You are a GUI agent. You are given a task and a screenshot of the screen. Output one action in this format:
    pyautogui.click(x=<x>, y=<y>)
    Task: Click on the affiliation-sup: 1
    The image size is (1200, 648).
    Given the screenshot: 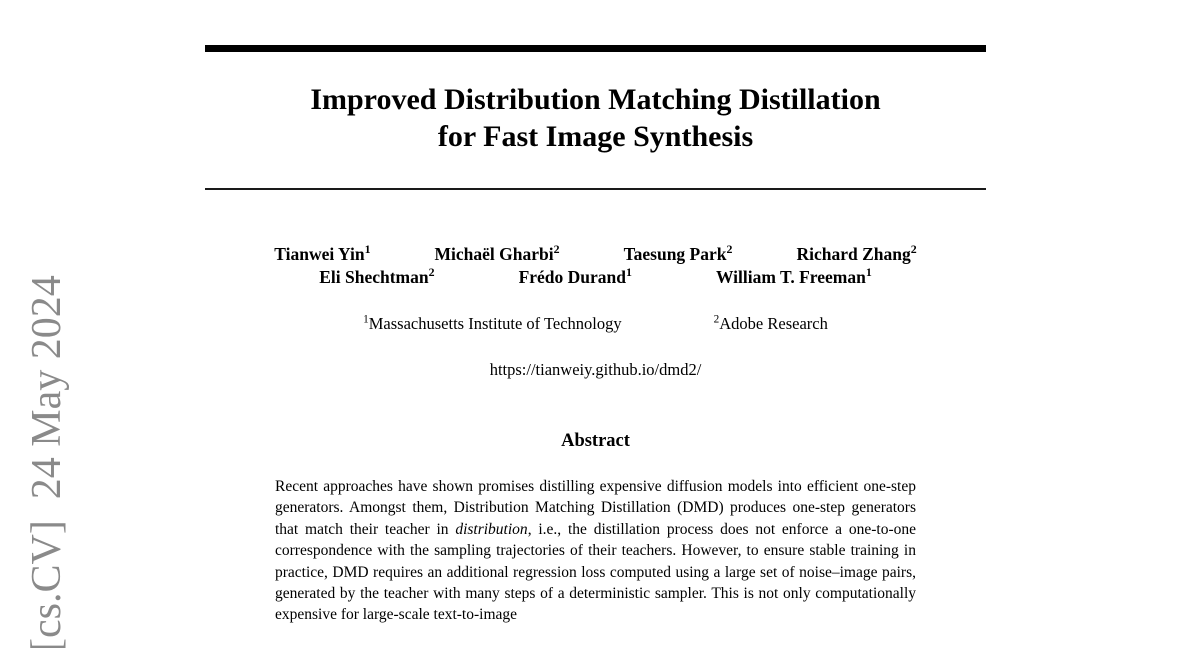 What is the action you would take?
    pyautogui.click(x=366, y=319)
    